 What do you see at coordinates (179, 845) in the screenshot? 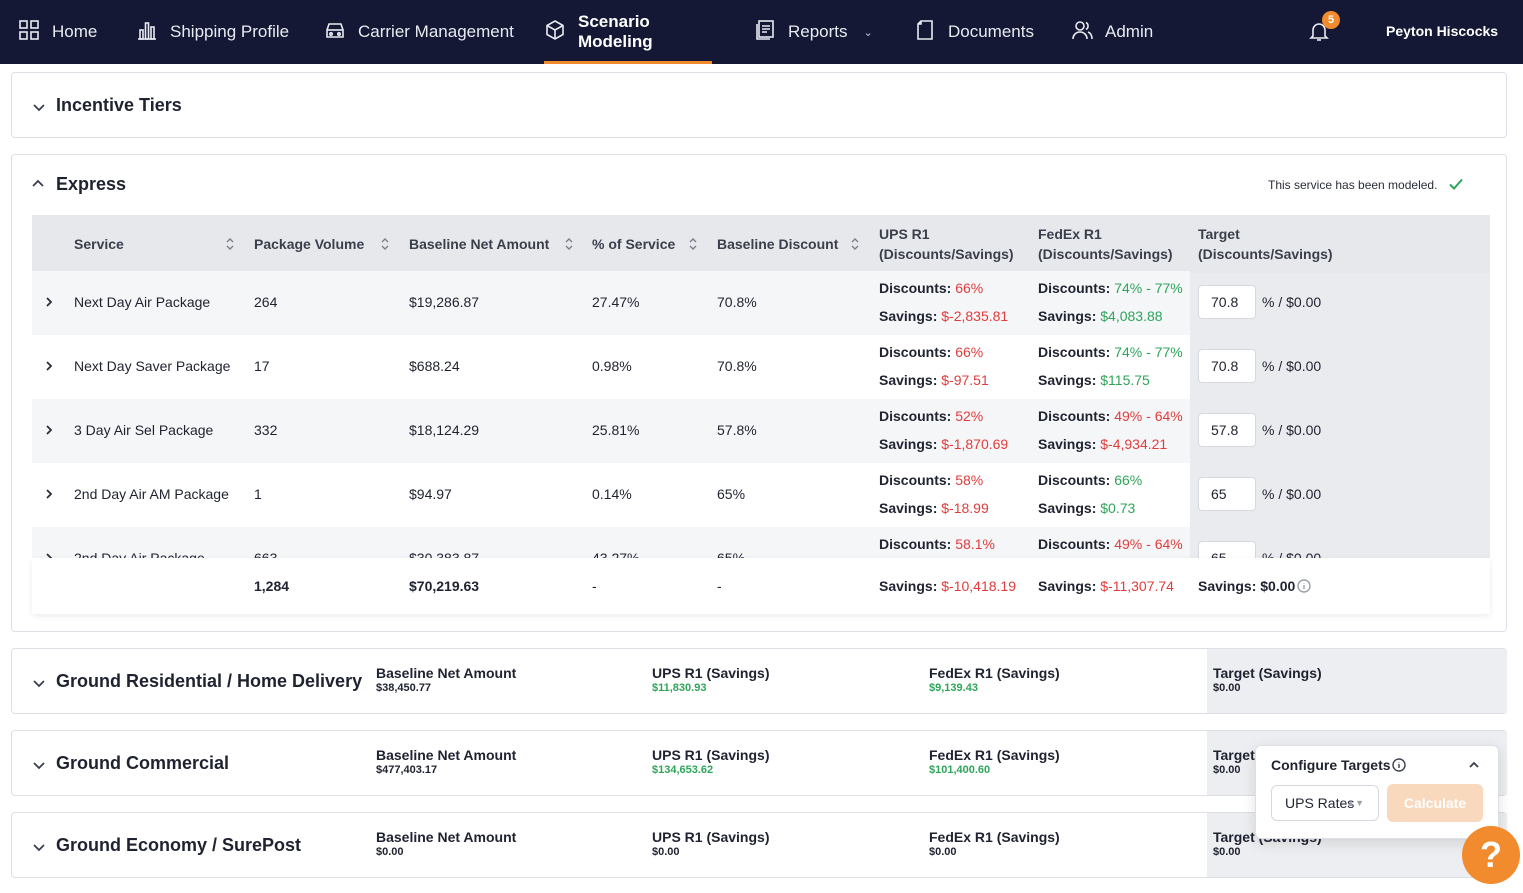
I see `panel-title: Ground Economy / SurePost` at bounding box center [179, 845].